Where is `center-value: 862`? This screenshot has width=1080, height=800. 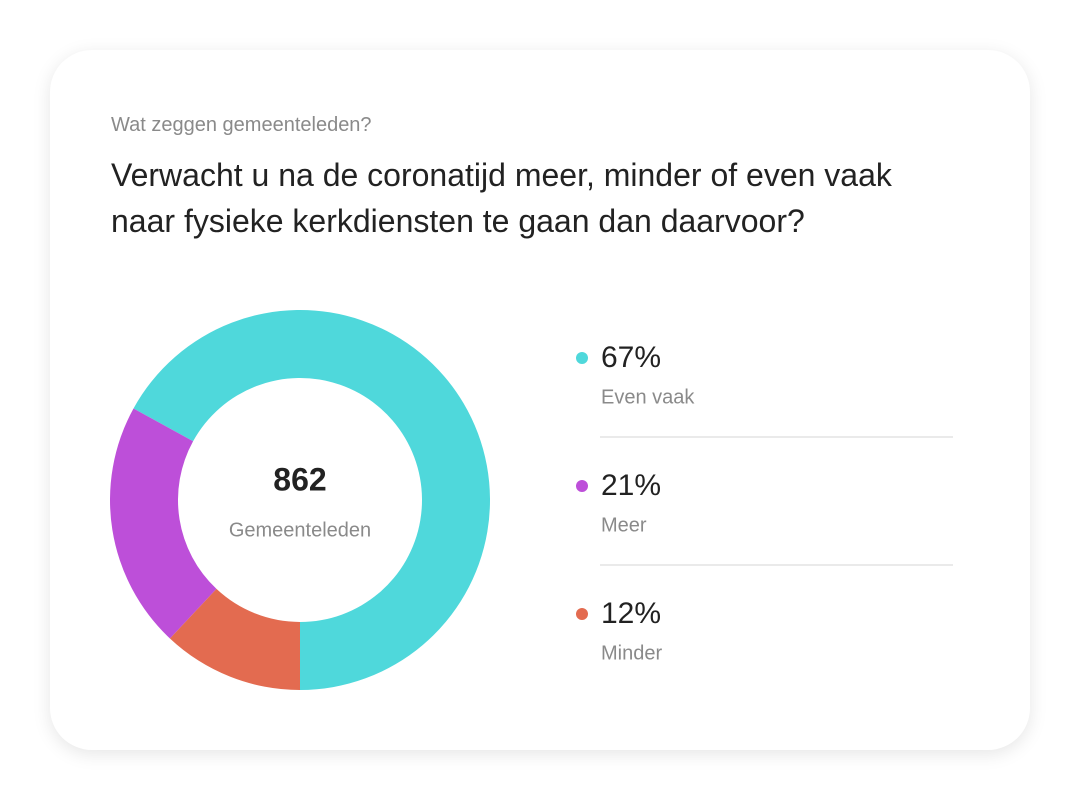 center-value: 862 is located at coordinates (299, 479).